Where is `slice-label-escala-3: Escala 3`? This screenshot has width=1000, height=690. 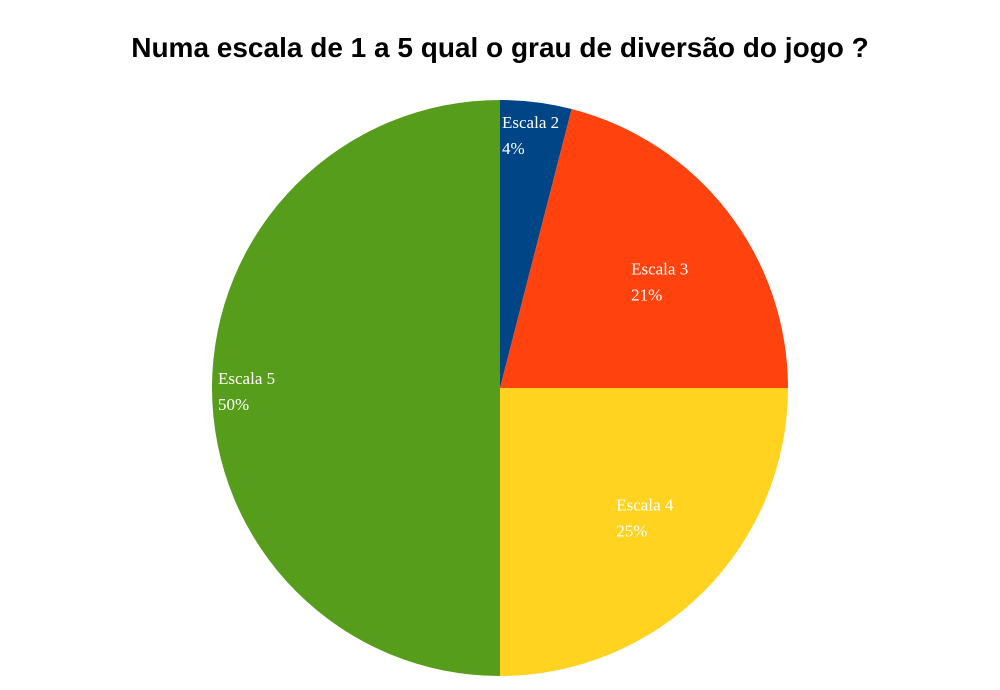
slice-label-escala-3: Escala 3 is located at coordinates (659, 269).